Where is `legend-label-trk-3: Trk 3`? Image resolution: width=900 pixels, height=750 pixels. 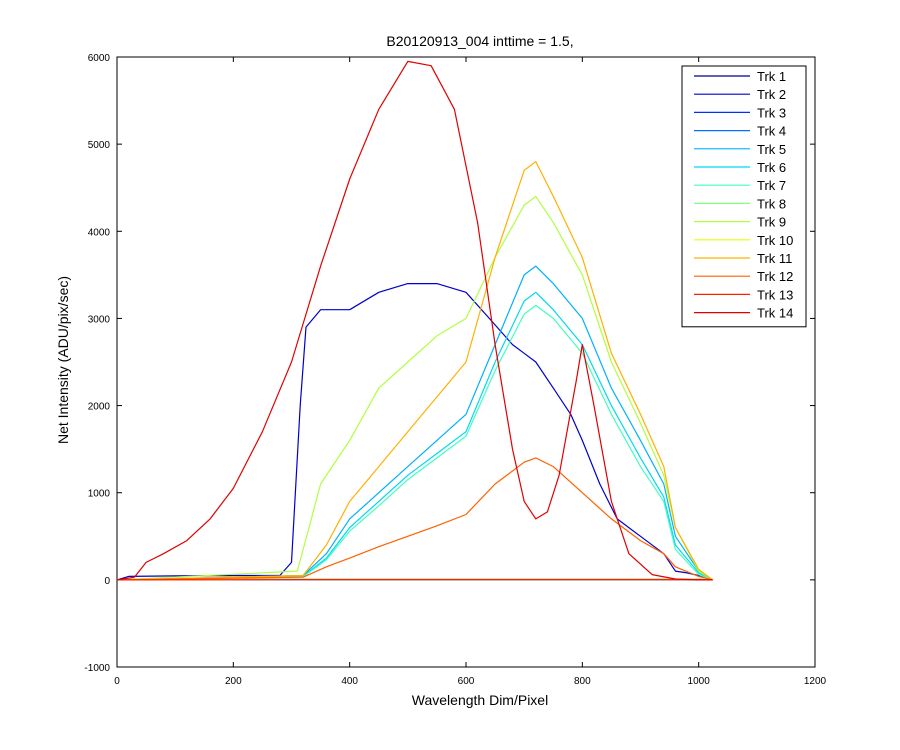
legend-label-trk-3: Trk 3 is located at coordinates (771, 112).